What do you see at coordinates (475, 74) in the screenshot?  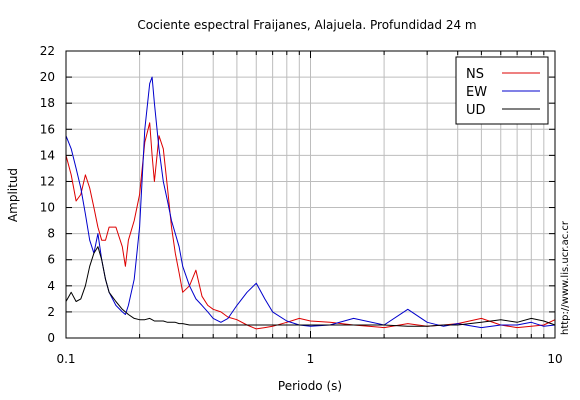 I see `legend-label-ns: NS` at bounding box center [475, 74].